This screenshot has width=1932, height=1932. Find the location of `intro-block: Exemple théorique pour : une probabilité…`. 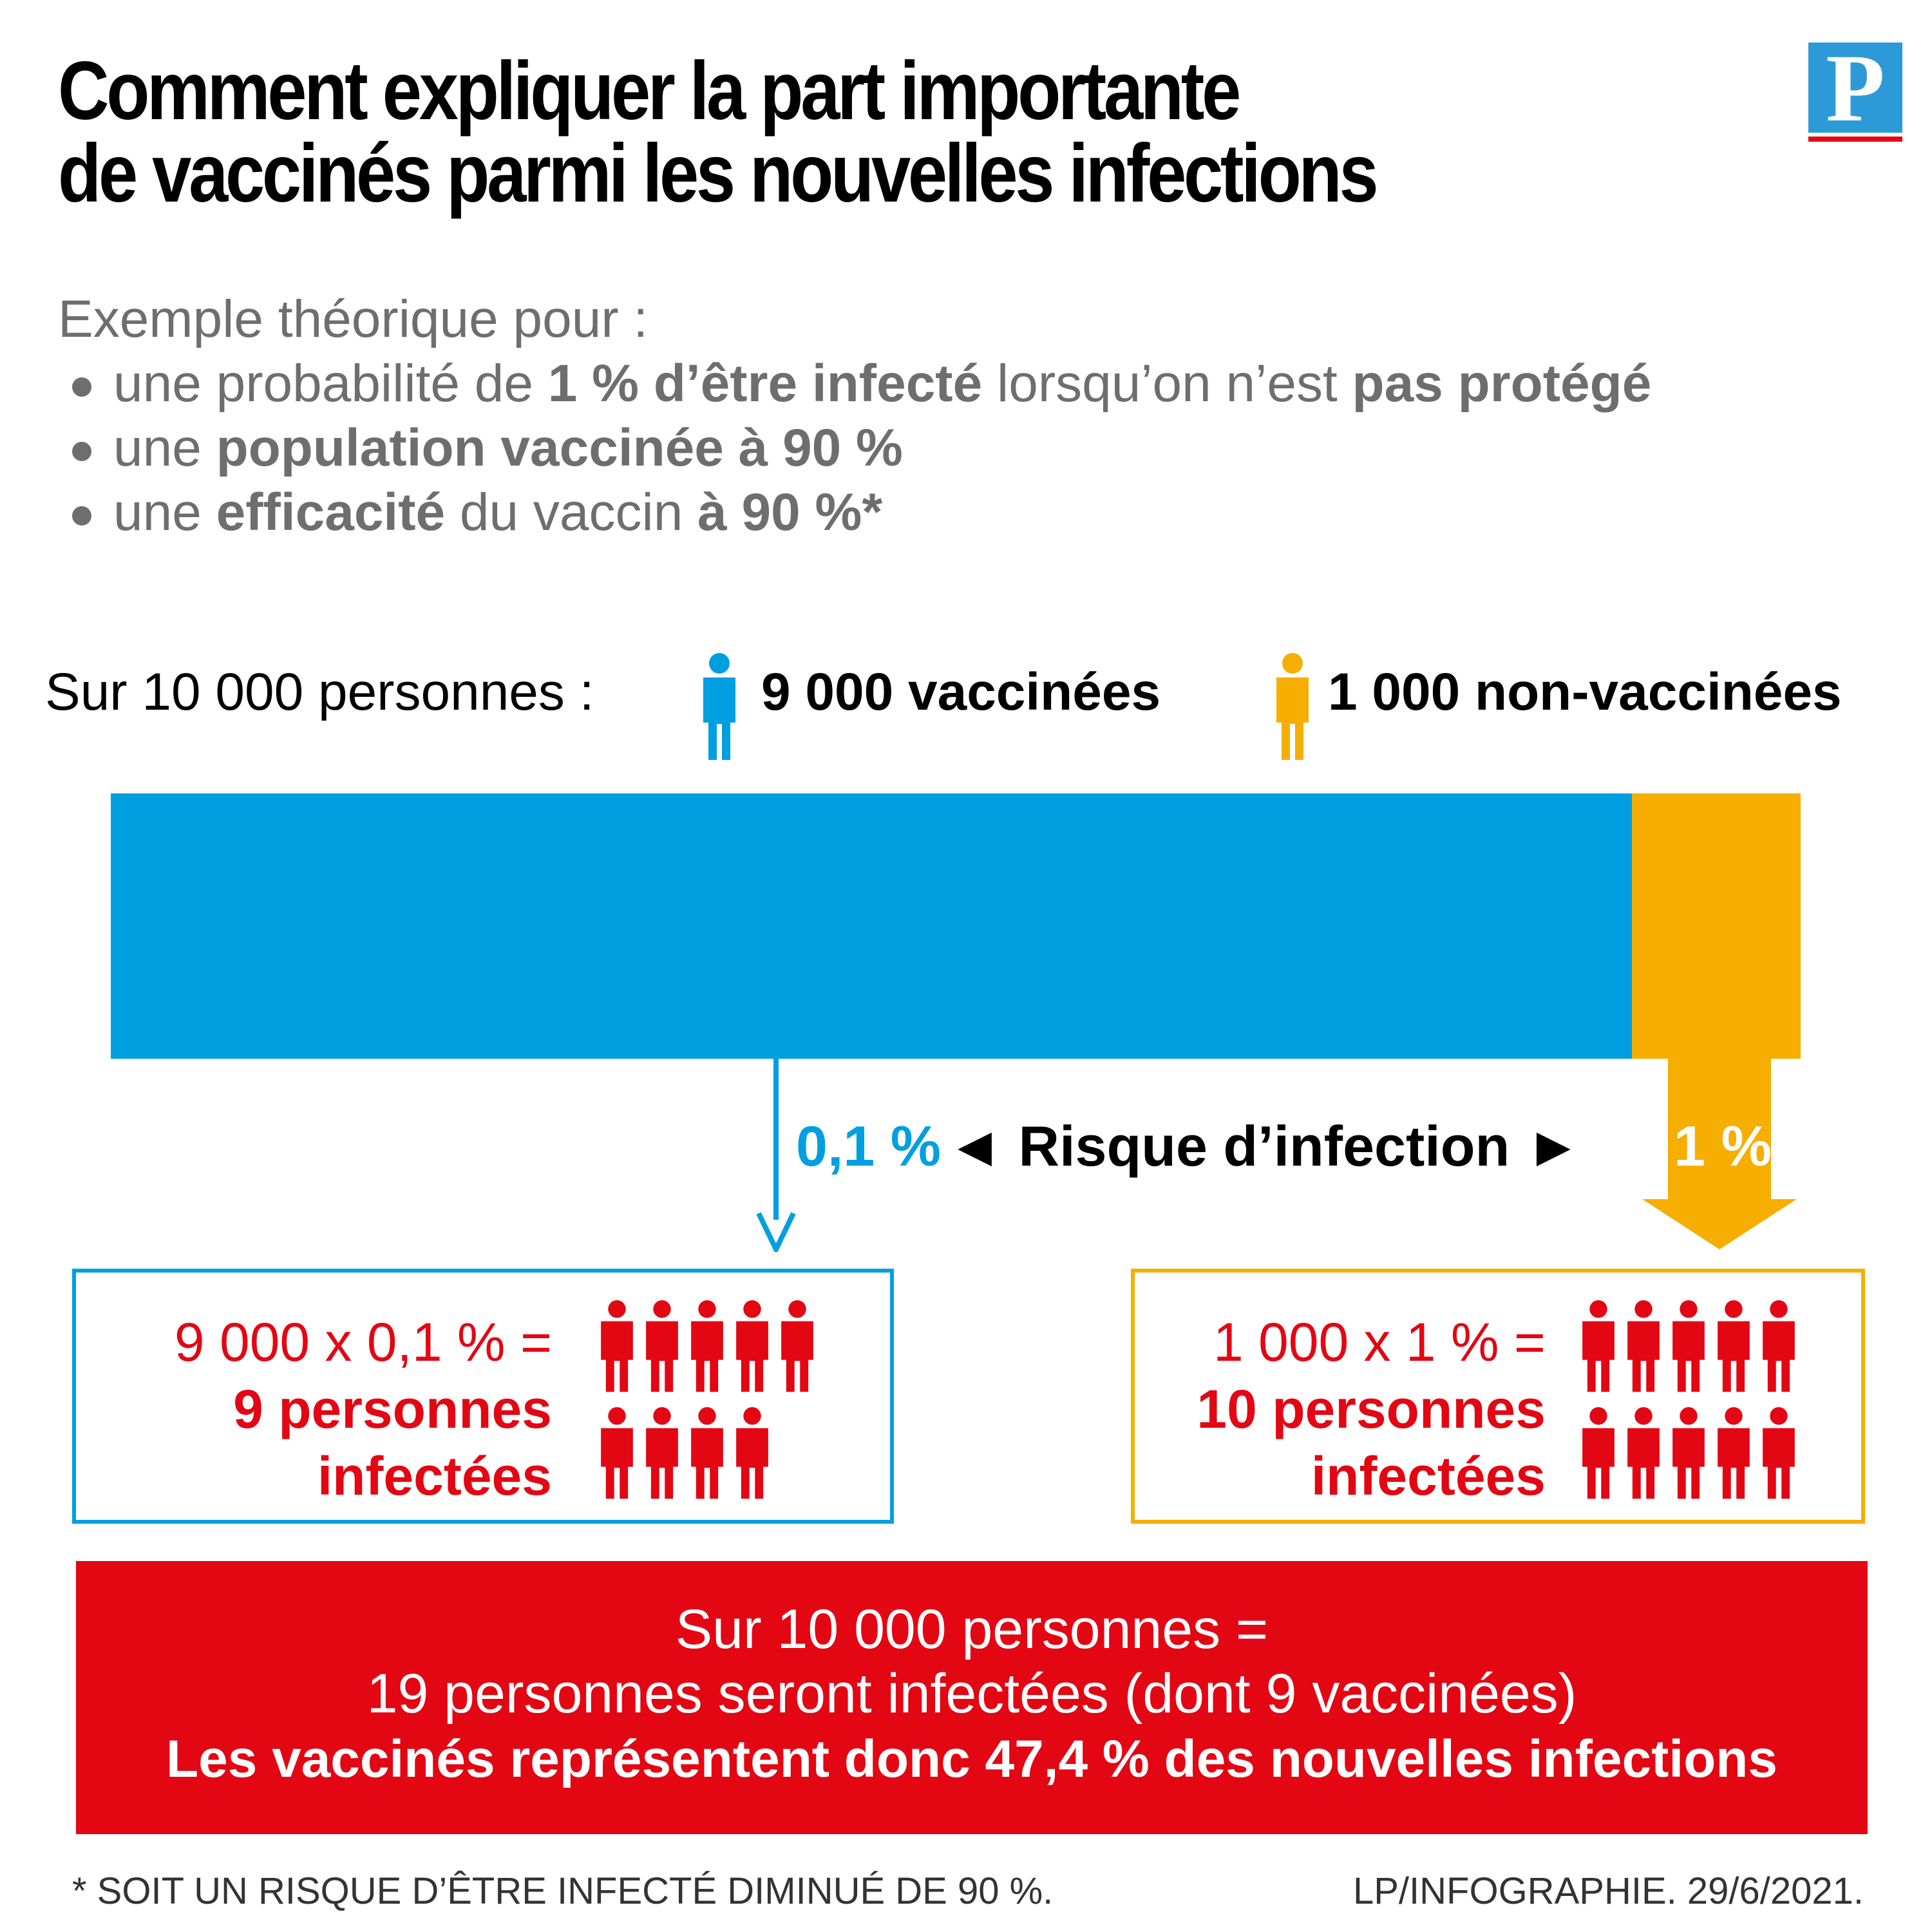

intro-block: Exemple théorique pour : une probabilité… is located at coordinates (854, 416).